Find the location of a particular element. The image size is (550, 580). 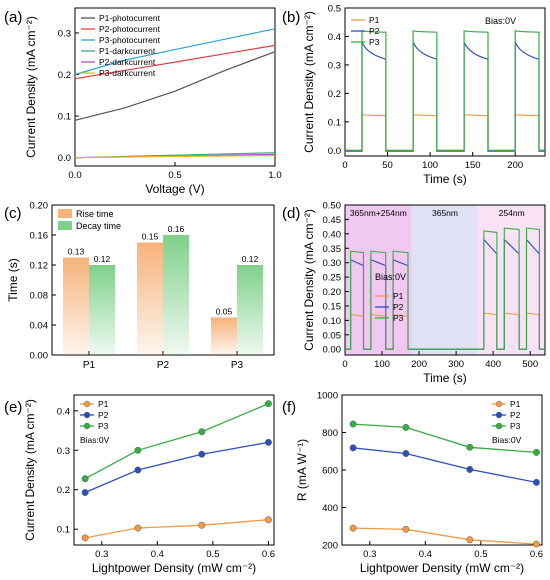

legend-label: Decay time is located at coordinates (98, 226).